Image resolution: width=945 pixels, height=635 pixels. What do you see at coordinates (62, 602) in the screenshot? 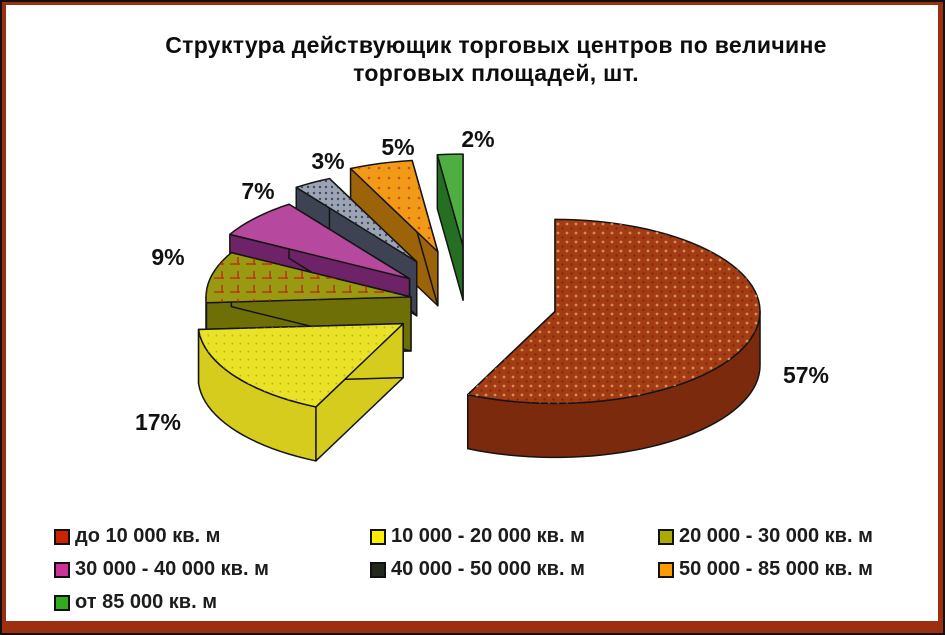
I see `legend-marker-green` at bounding box center [62, 602].